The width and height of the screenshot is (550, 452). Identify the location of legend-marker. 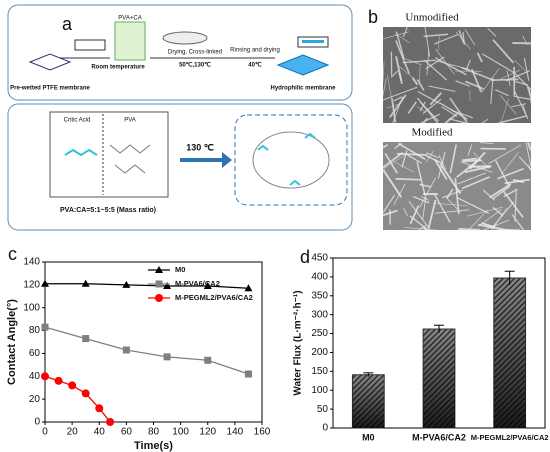
(159, 284).